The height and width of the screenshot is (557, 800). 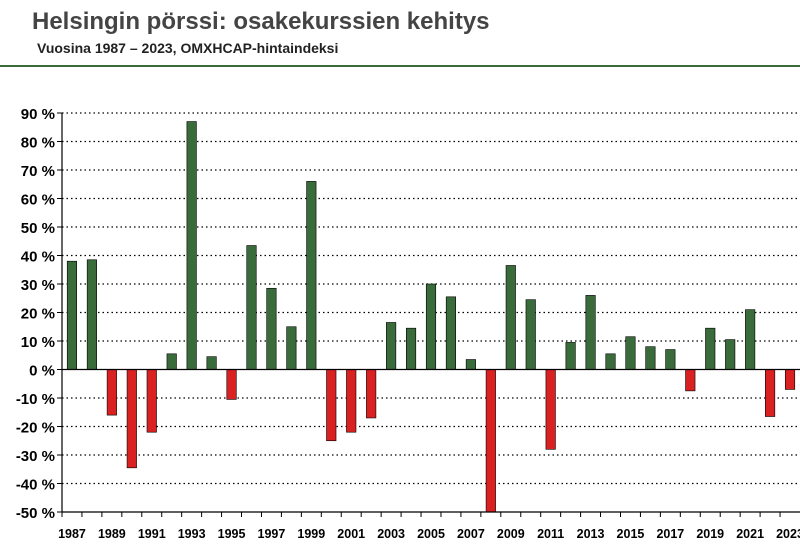 I want to click on bar-2010, so click(x=530, y=334).